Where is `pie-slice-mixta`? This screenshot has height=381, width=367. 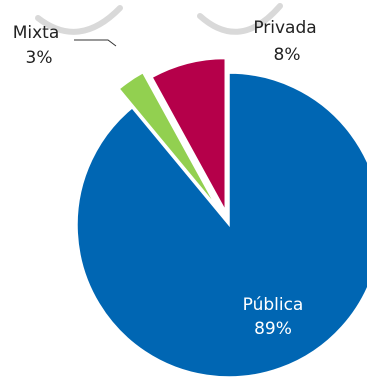
pie-slice-mixta is located at coordinates (167, 139).